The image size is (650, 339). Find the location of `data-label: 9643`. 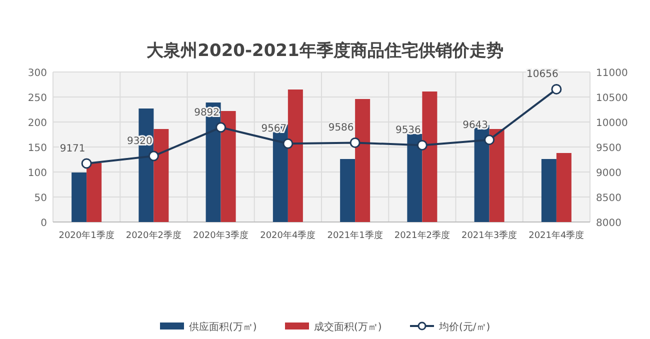

data-label: 9643 is located at coordinates (475, 125).